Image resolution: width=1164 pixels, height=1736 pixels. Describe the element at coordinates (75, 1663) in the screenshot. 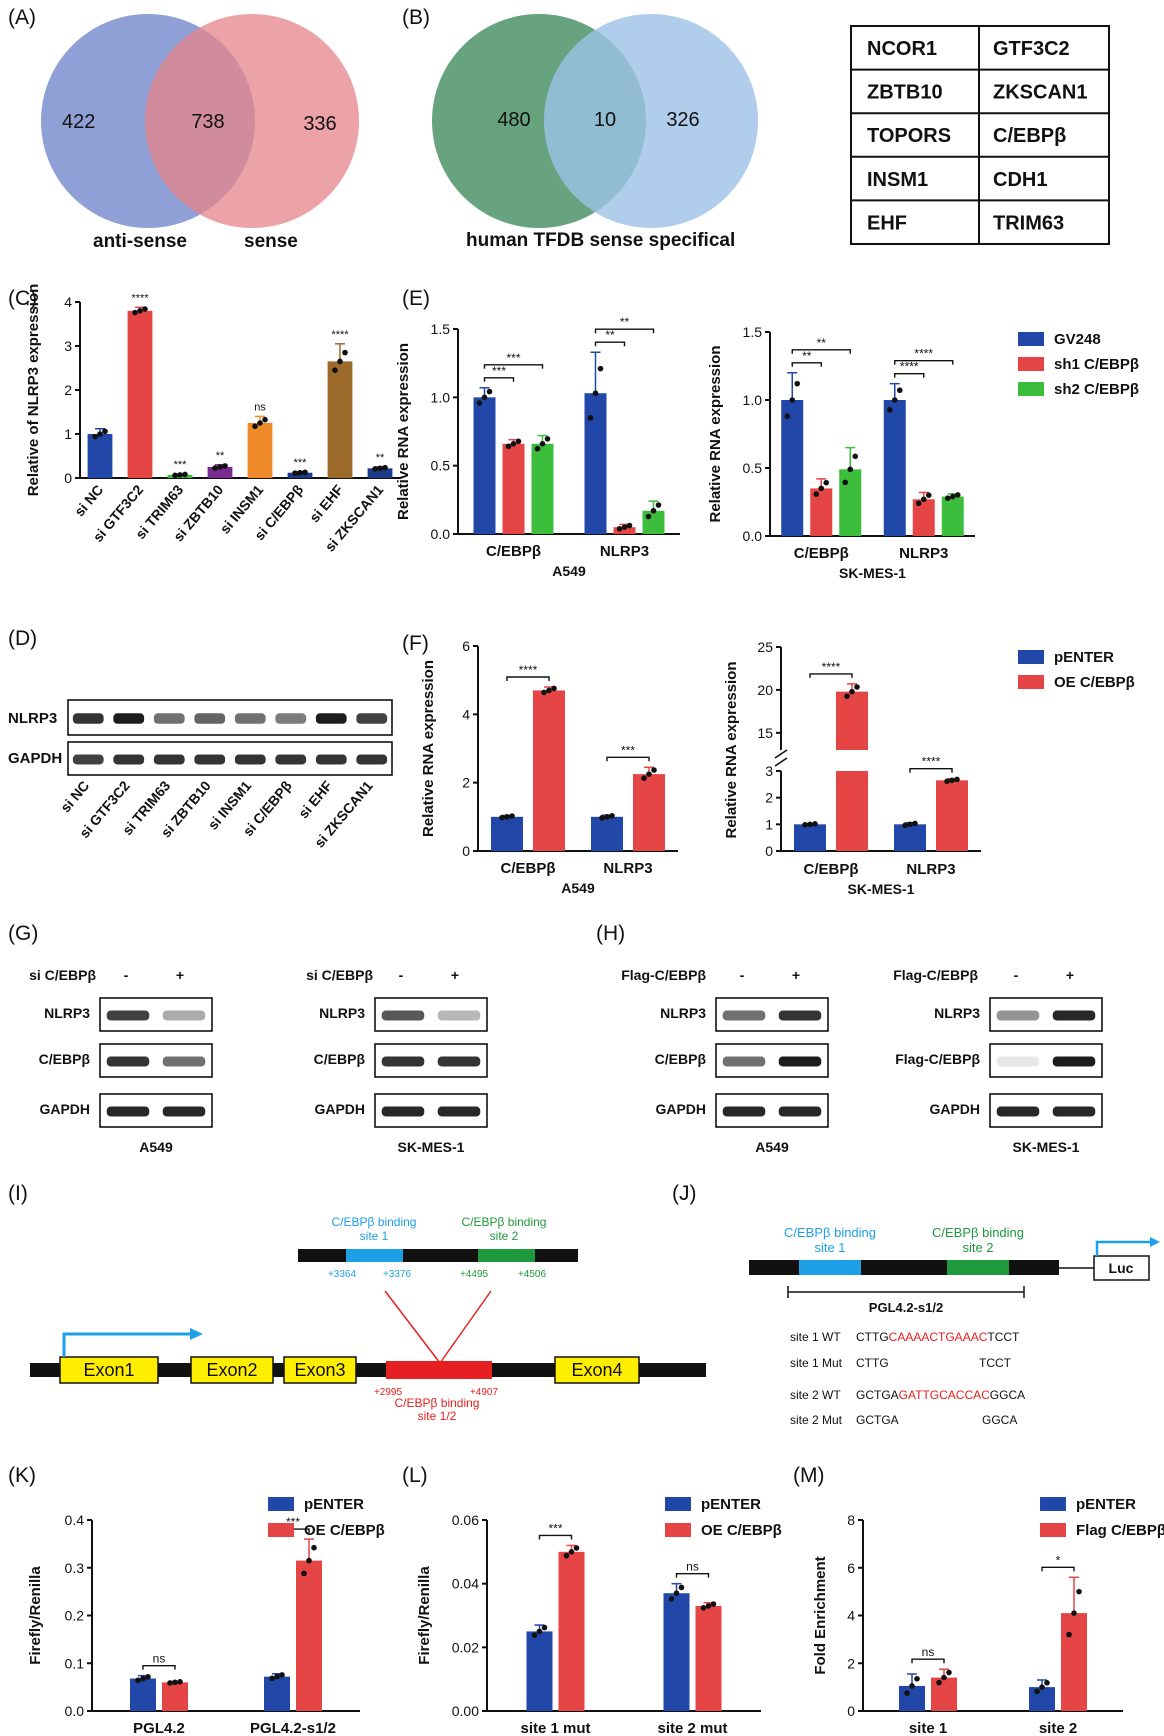

I see `y-tick-label: 0.1` at that location.